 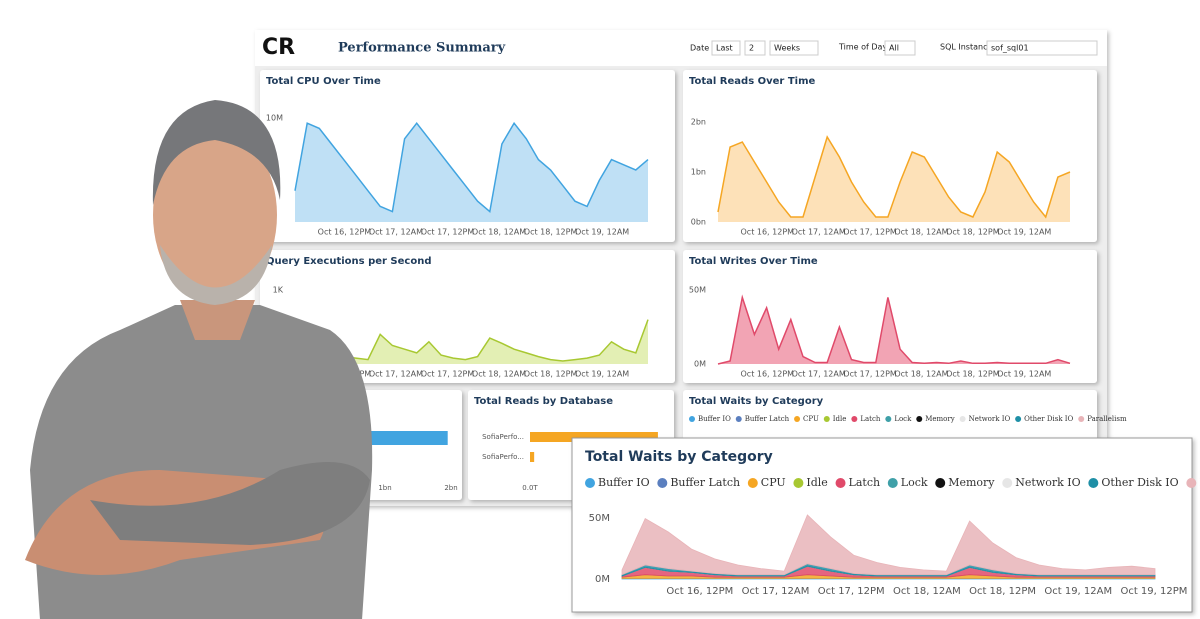 I want to click on panel-title: Total Reads by Database, so click(x=543, y=401).